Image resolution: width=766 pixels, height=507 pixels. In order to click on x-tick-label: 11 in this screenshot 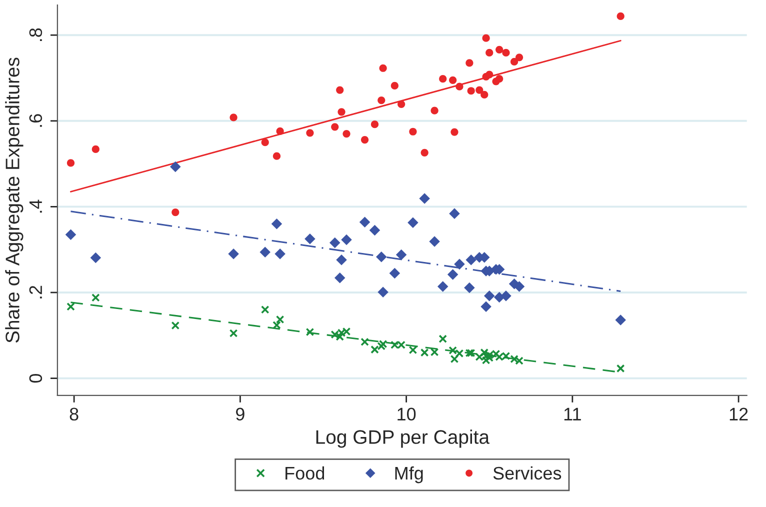, I will do `click(572, 414)`.